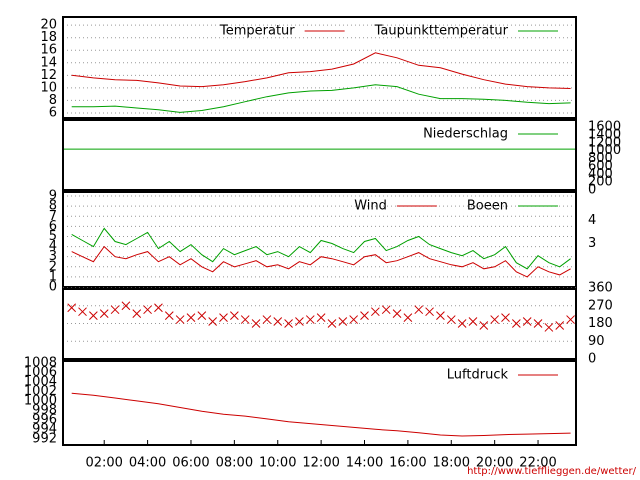  I want to click on y-tick-label: 994, so click(44, 429).